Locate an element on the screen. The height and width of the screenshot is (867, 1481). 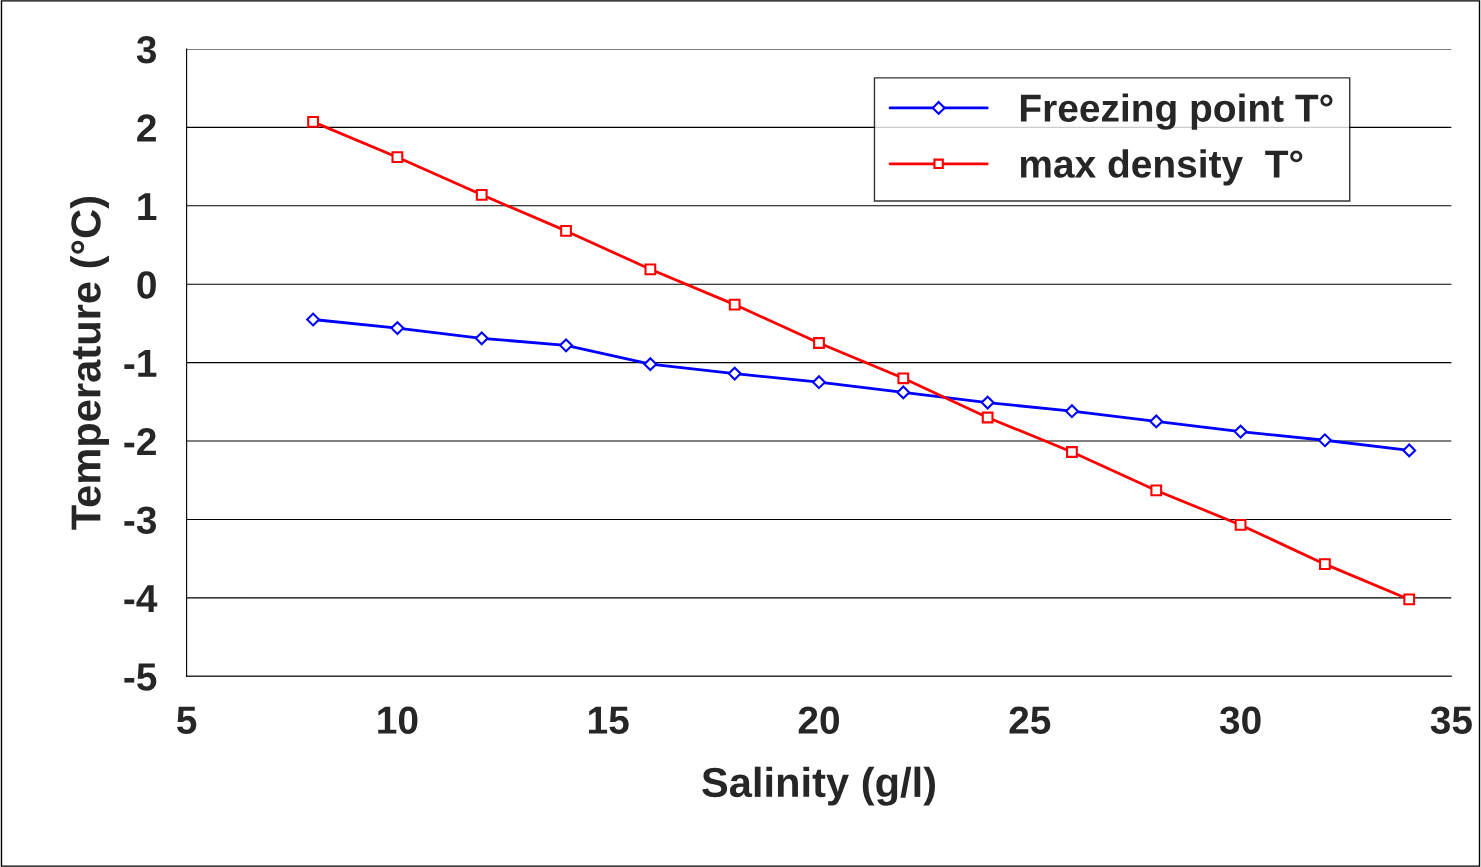
y-tick-label: -3 is located at coordinates (140, 520).